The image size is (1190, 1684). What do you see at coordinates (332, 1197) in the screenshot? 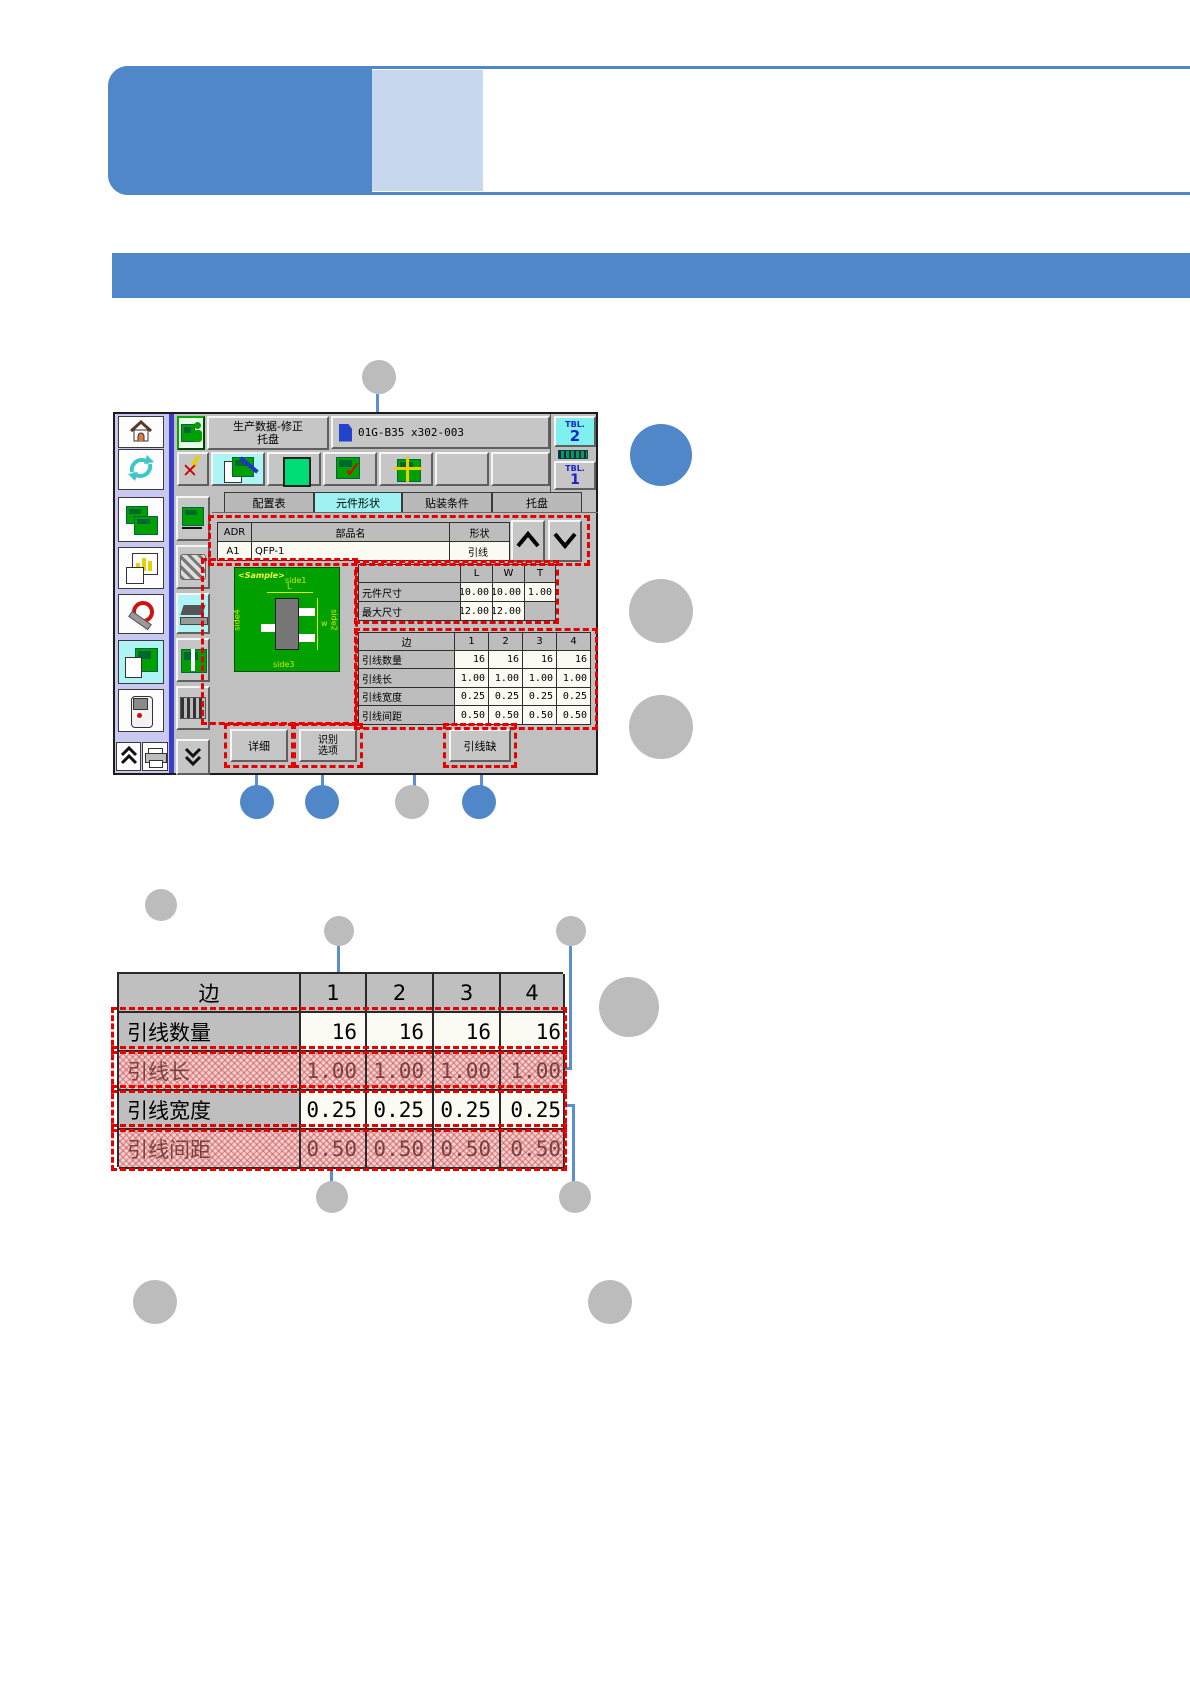
I see `callout-lead-pitch-row` at bounding box center [332, 1197].